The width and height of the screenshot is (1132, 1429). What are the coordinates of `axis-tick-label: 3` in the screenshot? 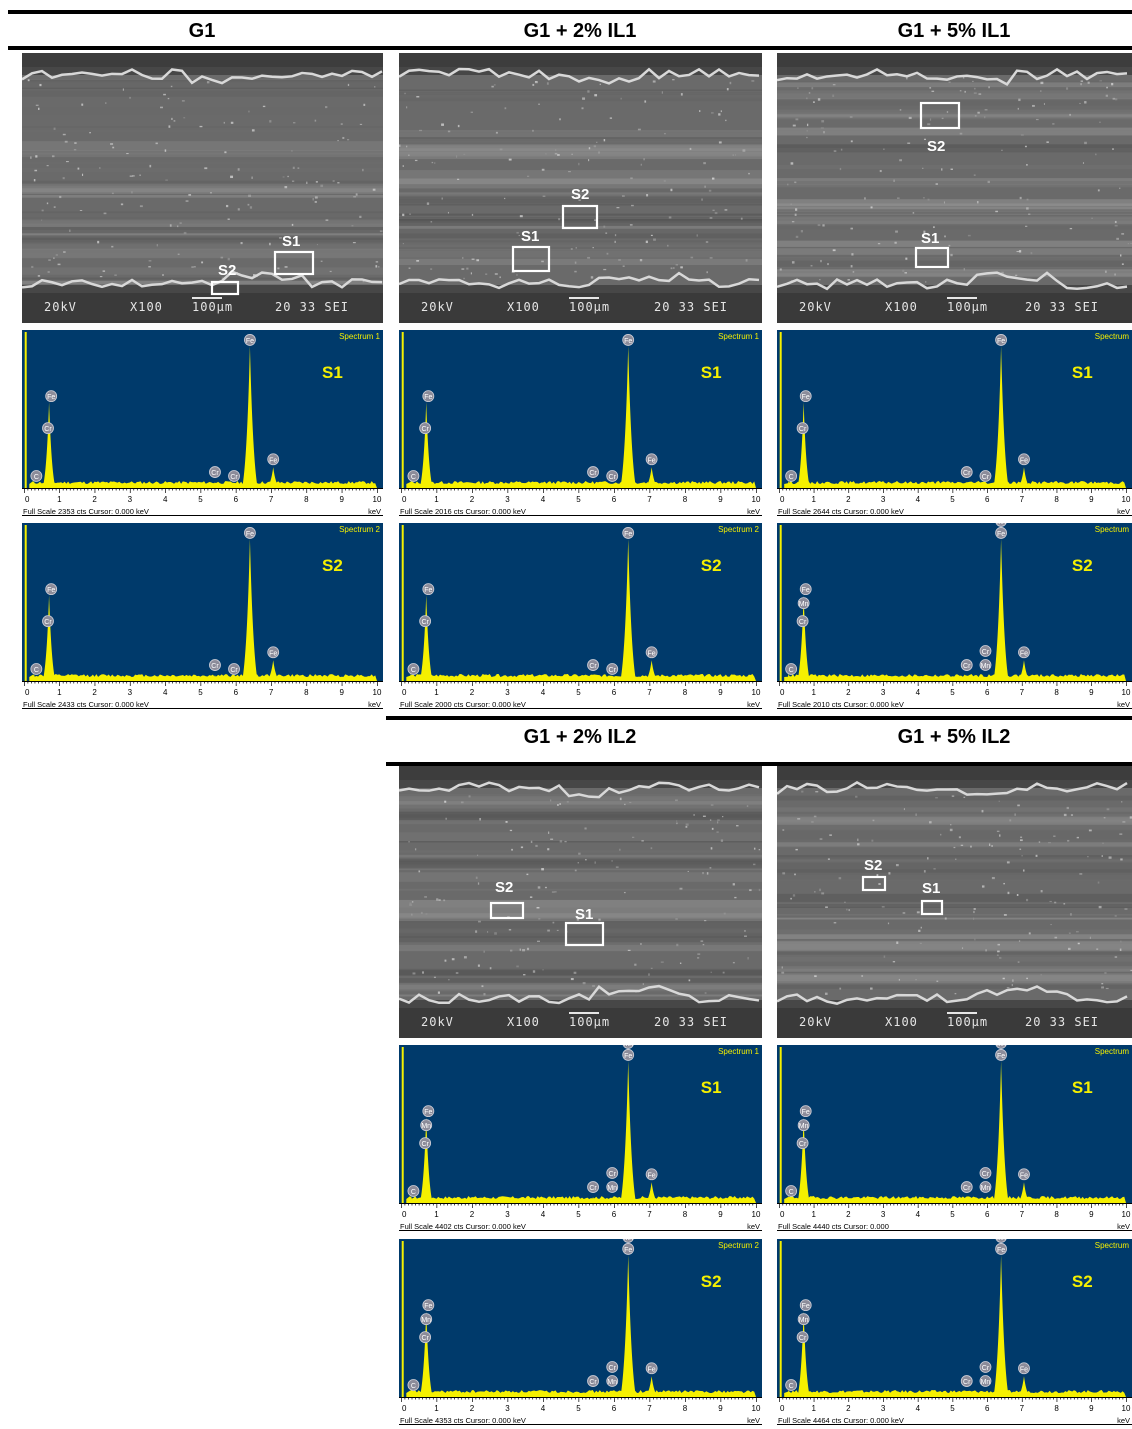 It's located at (883, 692).